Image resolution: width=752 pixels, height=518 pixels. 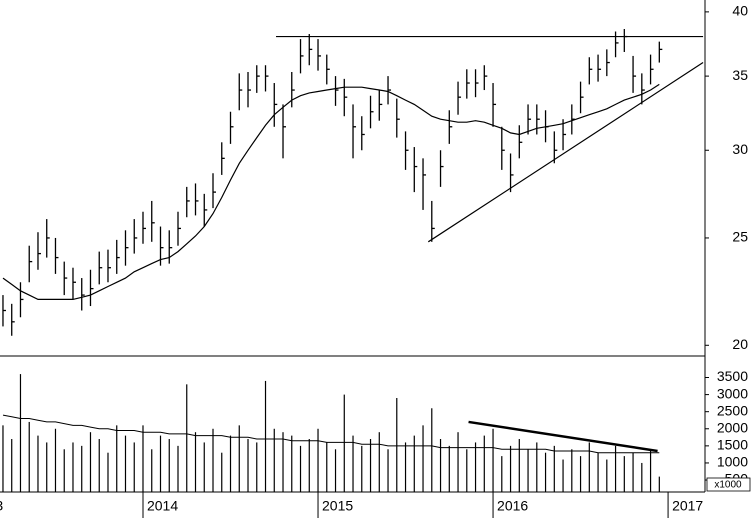 I want to click on y-tick-label: 2000, so click(x=732, y=427).